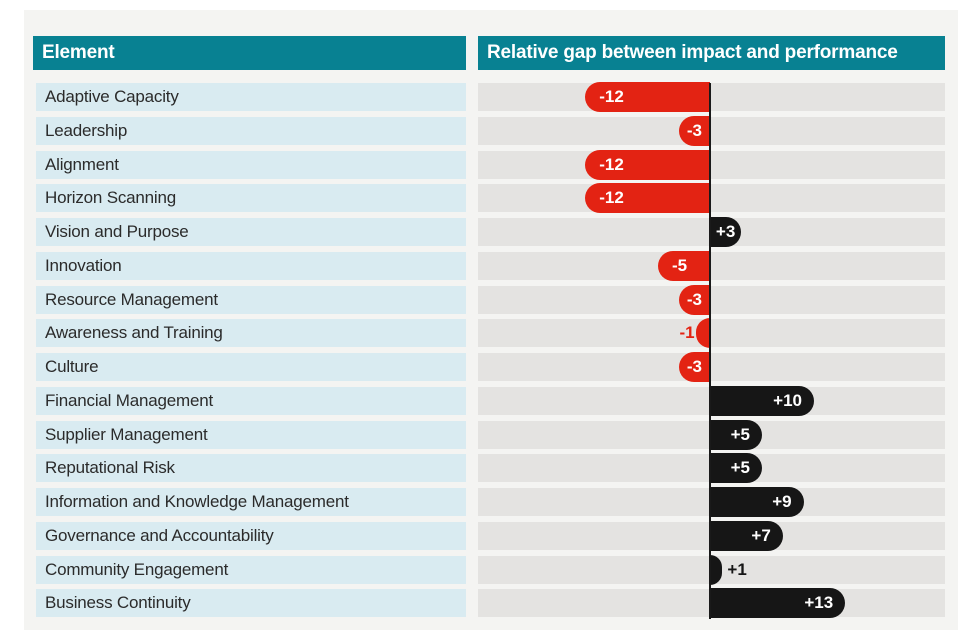 The image size is (980, 644). I want to click on row-label: Adaptive Capacity, so click(251, 97).